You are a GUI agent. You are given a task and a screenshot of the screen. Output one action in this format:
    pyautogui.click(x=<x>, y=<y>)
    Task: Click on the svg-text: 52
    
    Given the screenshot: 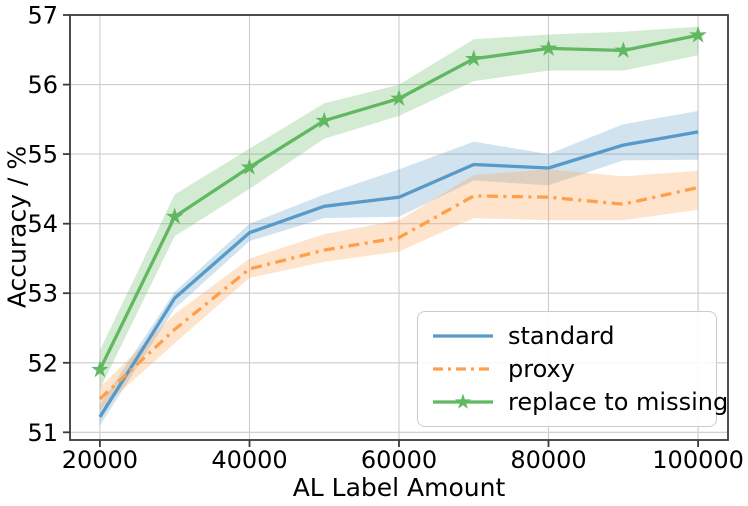 What is the action you would take?
    pyautogui.click(x=42, y=363)
    